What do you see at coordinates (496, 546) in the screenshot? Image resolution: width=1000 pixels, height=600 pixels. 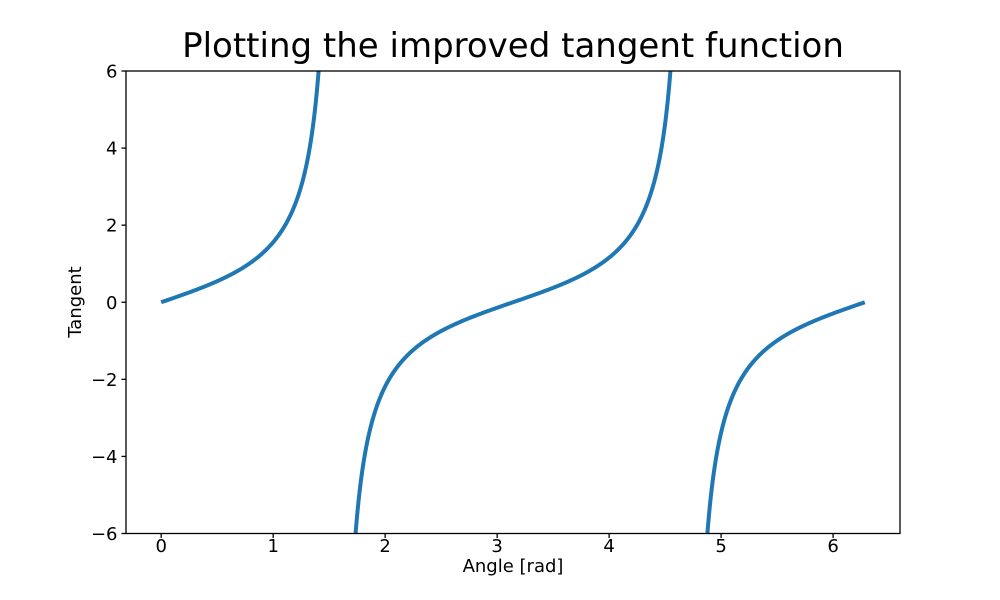 I see `x-tick-label: 3` at bounding box center [496, 546].